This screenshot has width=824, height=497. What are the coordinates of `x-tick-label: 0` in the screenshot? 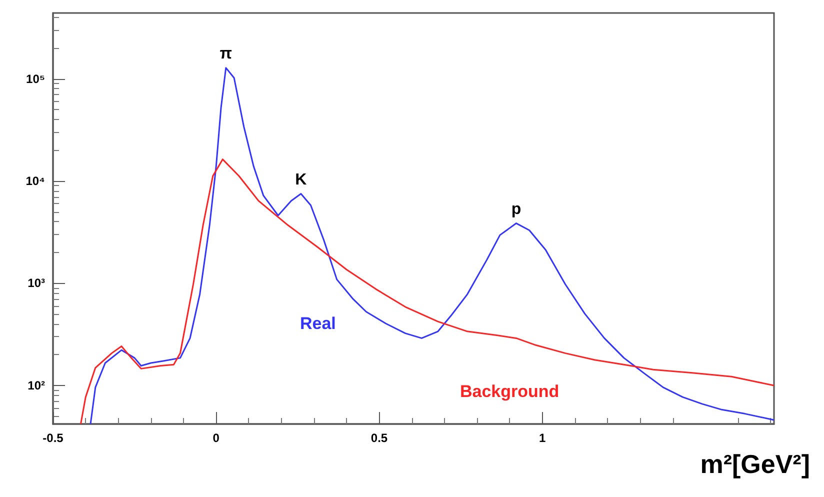 It's located at (216, 438).